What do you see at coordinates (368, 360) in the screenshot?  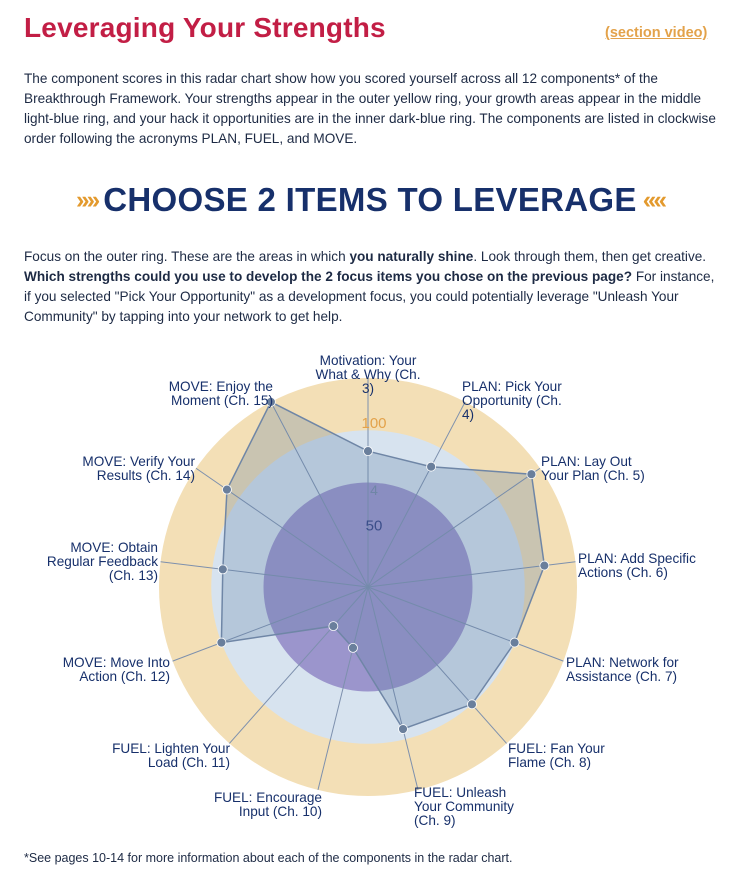 I see `category-label-line: Motivation: Your` at bounding box center [368, 360].